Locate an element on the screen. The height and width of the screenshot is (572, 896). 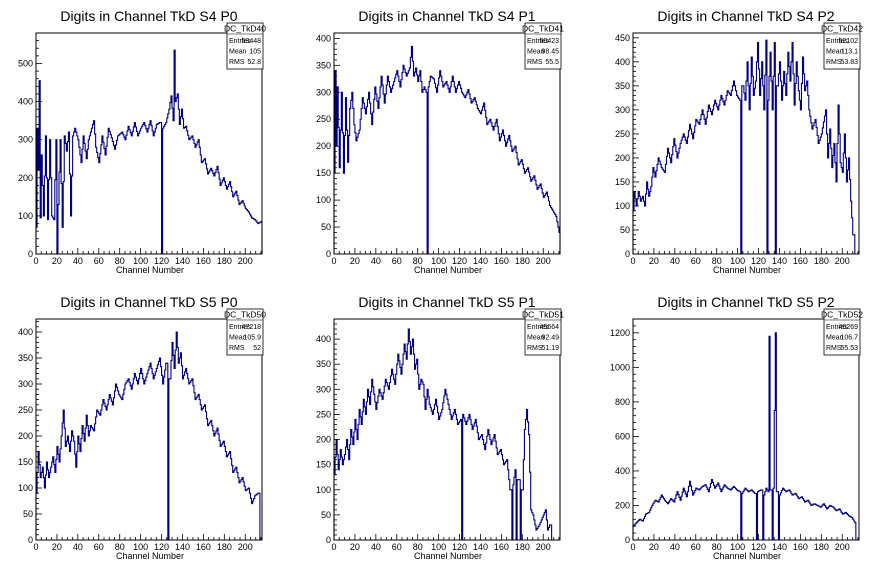
stats-box-name: DC_TkD40 is located at coordinates (245, 29).